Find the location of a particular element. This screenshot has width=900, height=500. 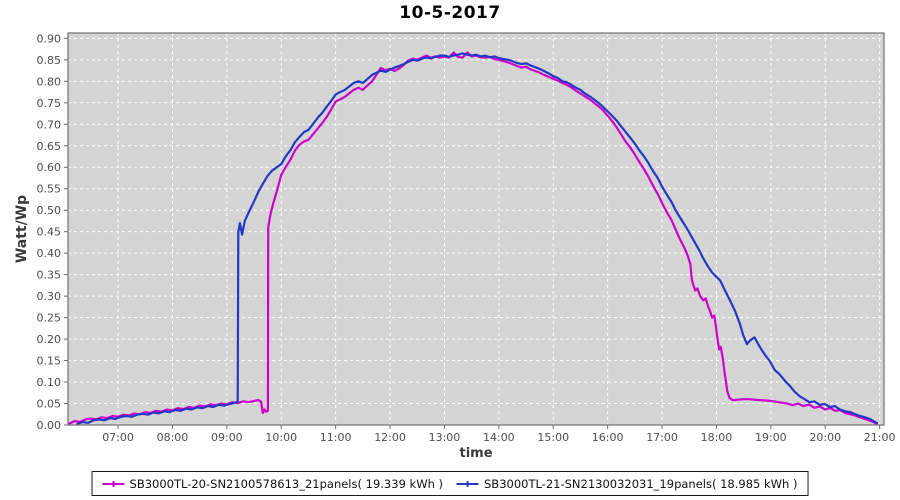

y-tick-label: 0.75 is located at coordinates (49, 103).